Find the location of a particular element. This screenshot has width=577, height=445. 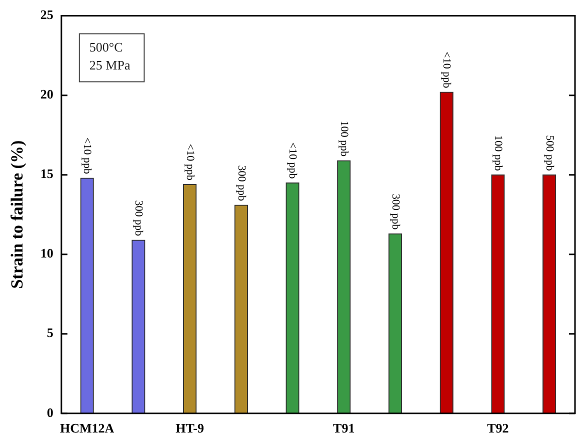

y-axis-title: Strain to failure (%) is located at coordinates (17, 214).